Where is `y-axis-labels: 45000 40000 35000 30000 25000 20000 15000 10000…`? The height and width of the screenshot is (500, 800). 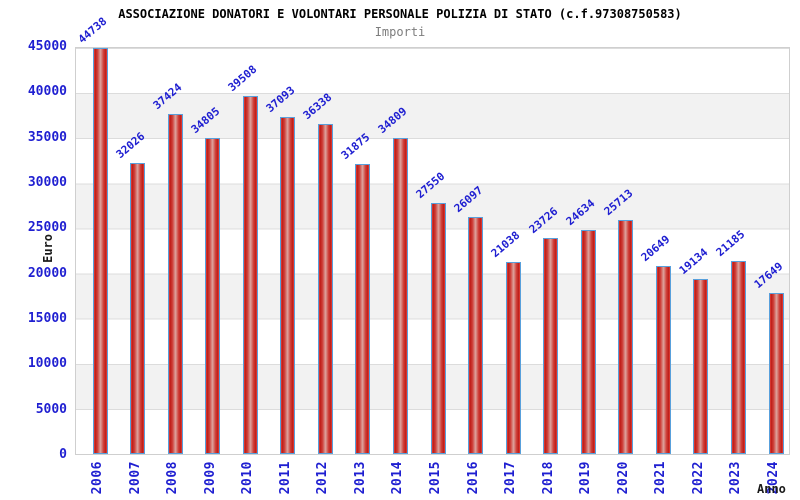
y-axis-labels: 45000 40000 35000 30000 25000 20000 15000 10000… is located at coordinates (33, 250).